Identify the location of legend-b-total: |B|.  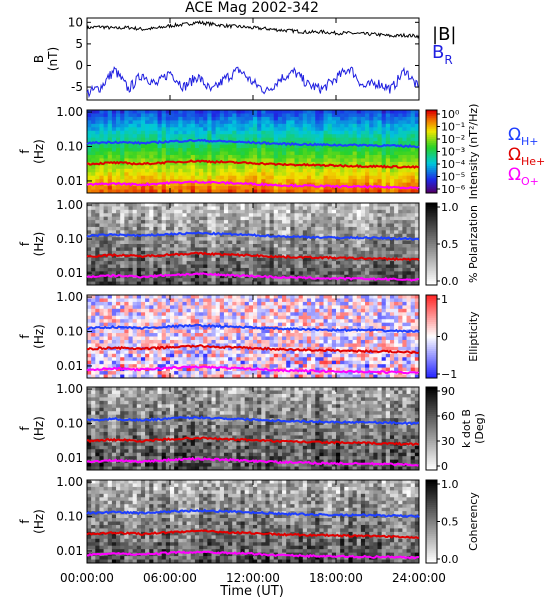
(444, 34).